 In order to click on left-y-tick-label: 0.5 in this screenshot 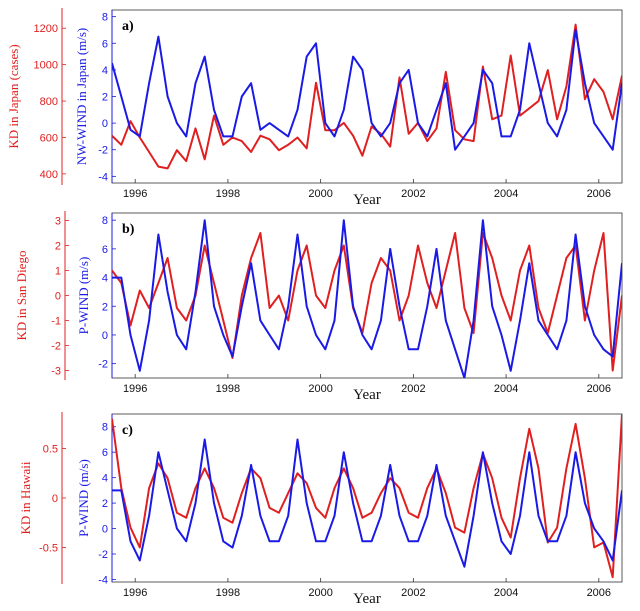, I will do `click(50, 450)`.